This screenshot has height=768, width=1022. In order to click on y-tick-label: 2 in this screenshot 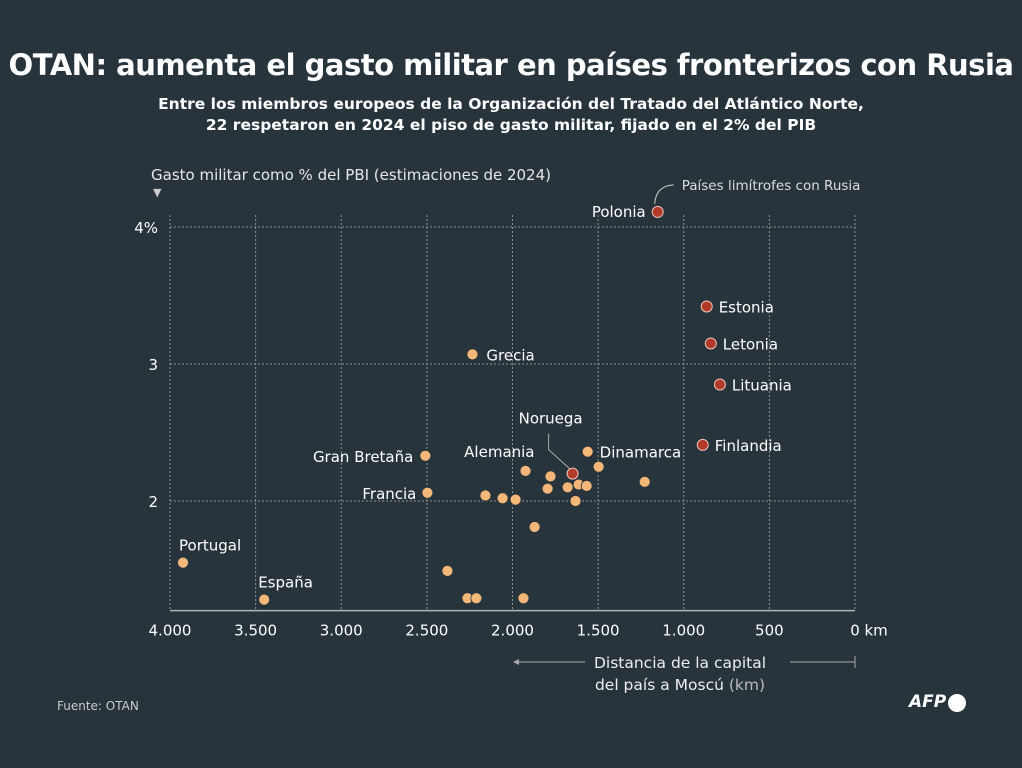, I will do `click(153, 502)`.